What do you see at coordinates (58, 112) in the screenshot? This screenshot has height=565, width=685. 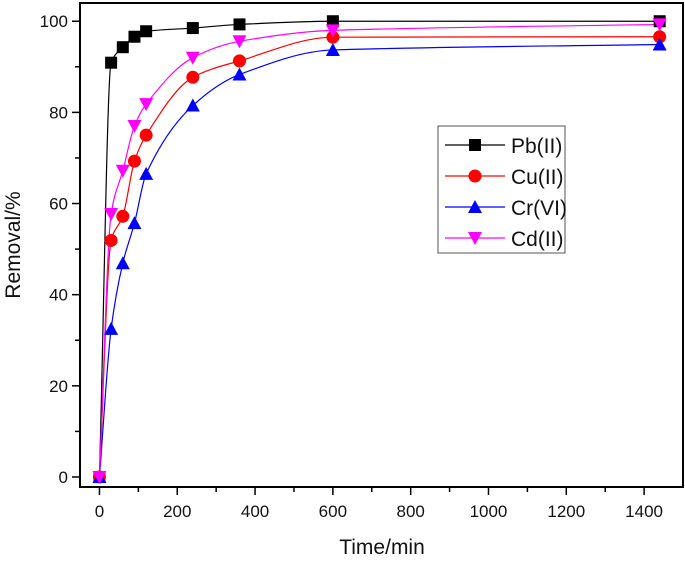 I see `y-tick-label: 80` at bounding box center [58, 112].